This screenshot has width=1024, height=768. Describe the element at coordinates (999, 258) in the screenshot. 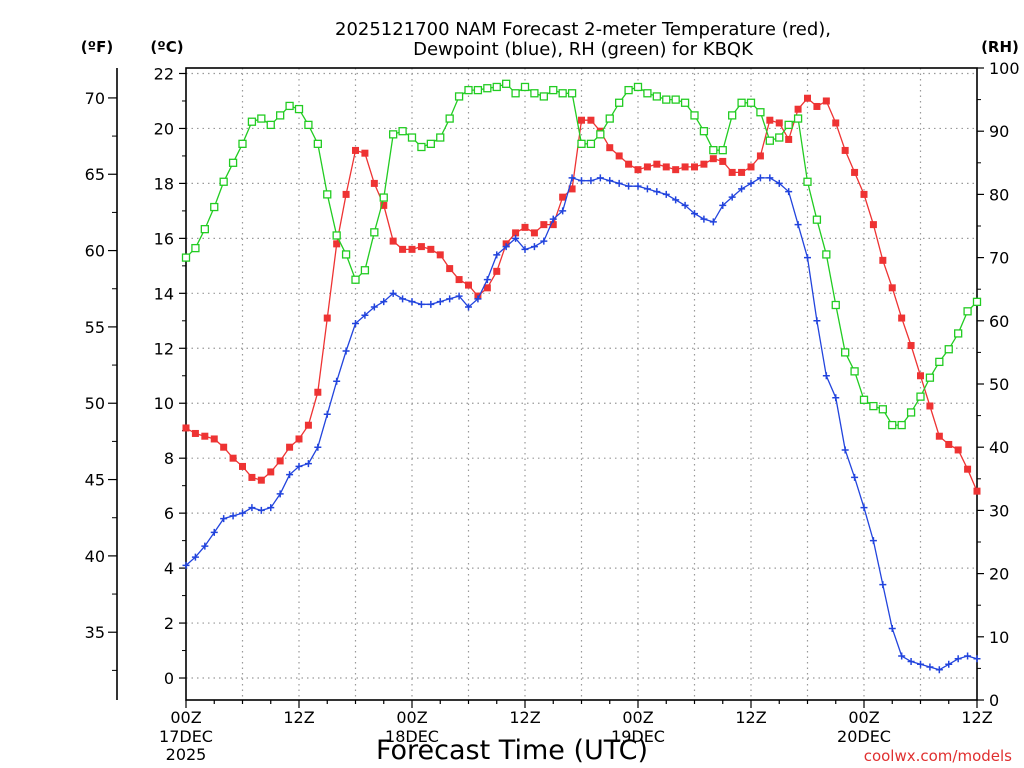

I see `rh-tick-label: 70` at that location.